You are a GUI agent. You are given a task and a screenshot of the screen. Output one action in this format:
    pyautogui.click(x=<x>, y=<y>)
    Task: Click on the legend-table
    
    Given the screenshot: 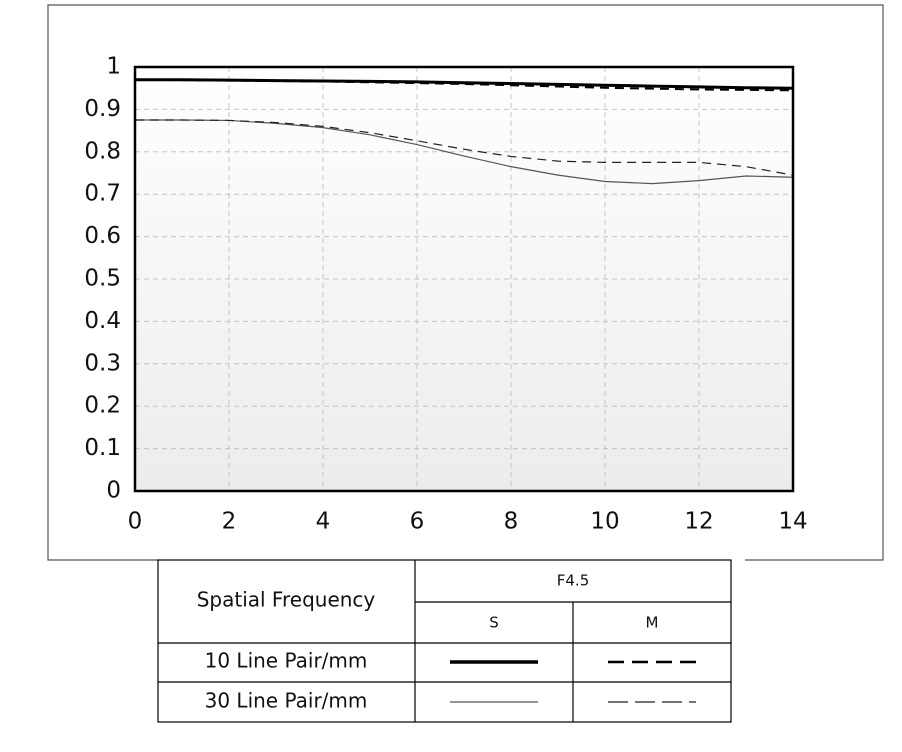 What is the action you would take?
    pyautogui.click(x=444, y=641)
    